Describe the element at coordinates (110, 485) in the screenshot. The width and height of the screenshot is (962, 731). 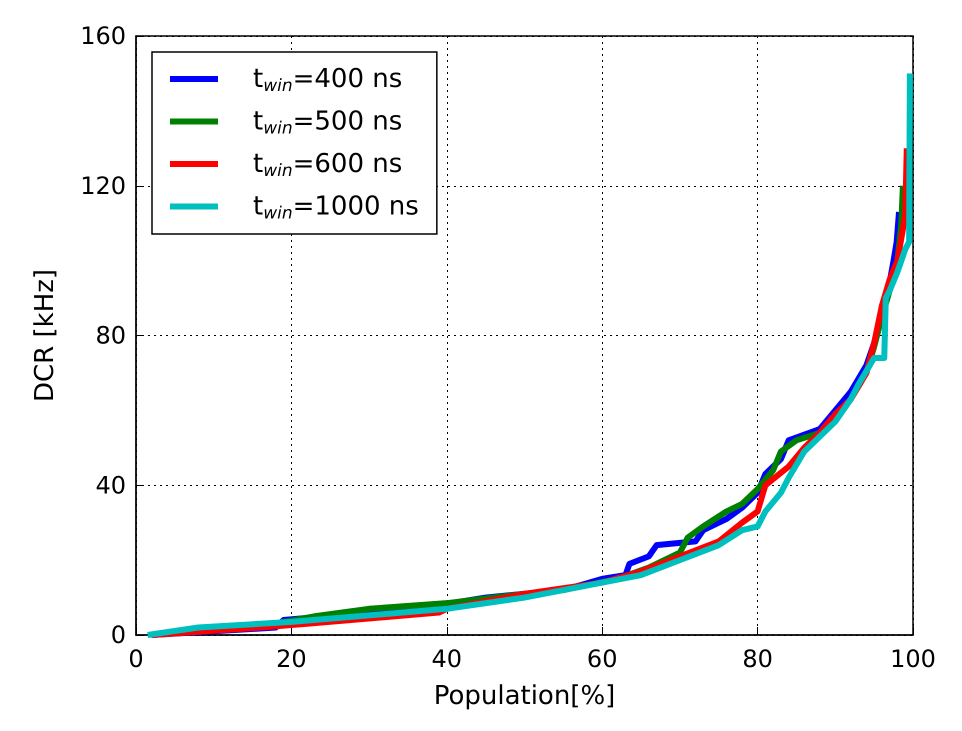
I see `y-tick-label: 40` at that location.